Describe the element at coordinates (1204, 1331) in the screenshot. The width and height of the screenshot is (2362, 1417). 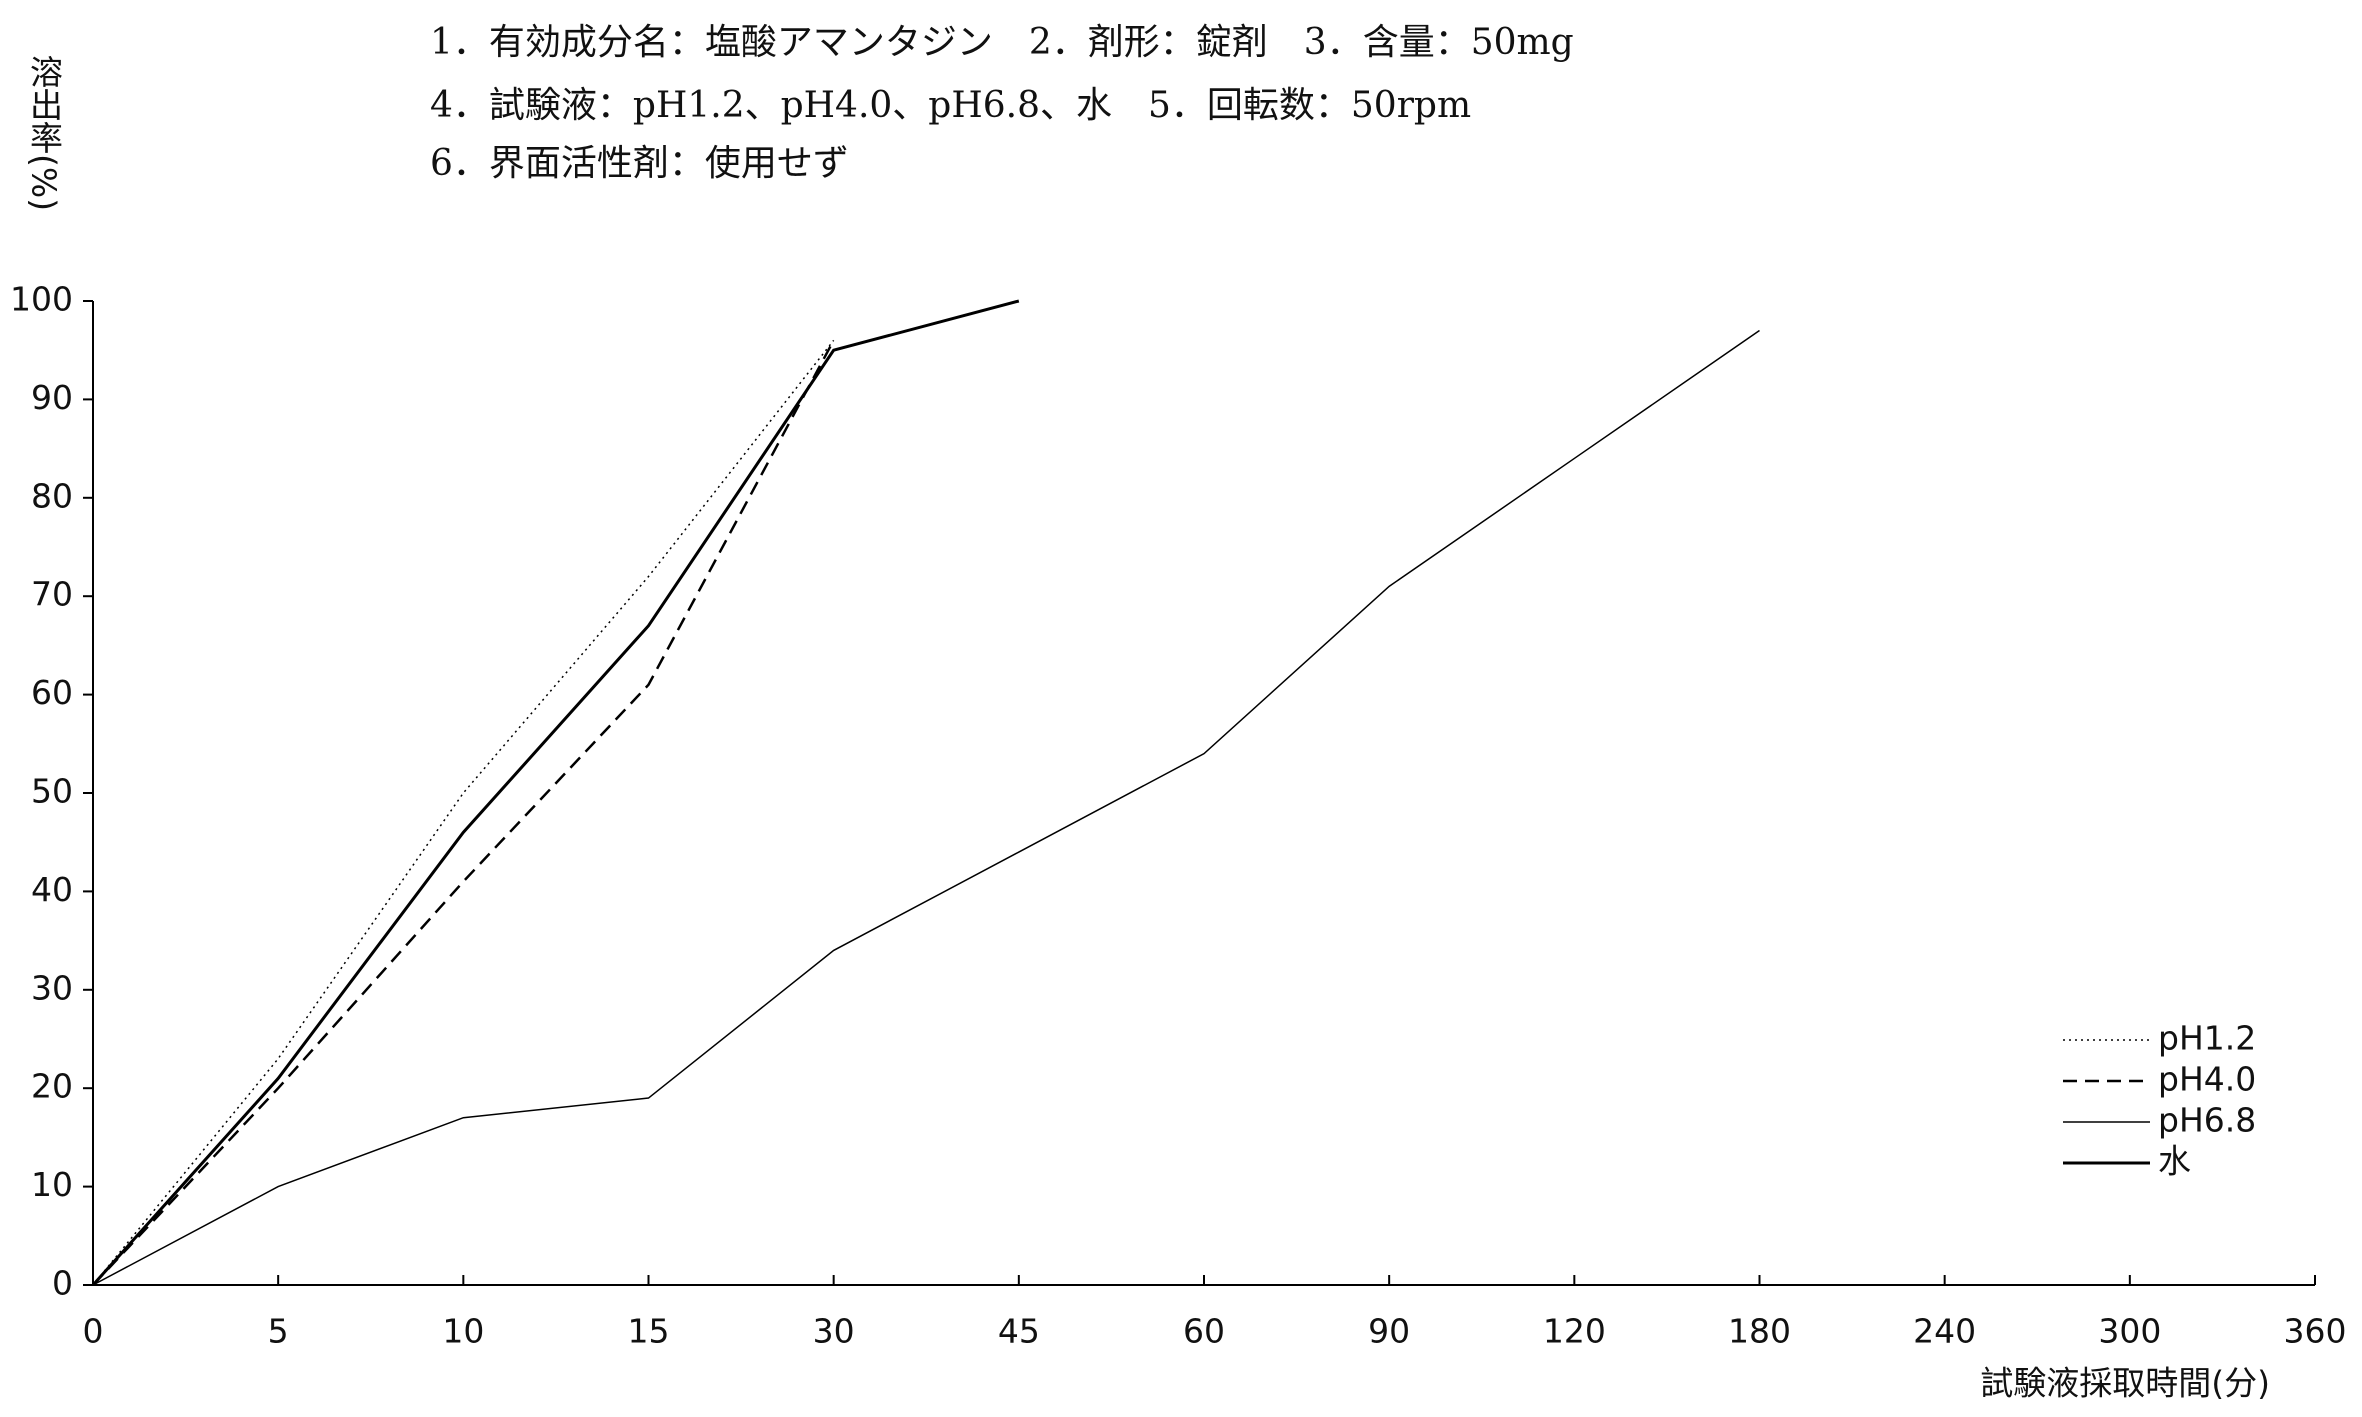
I see `x-tick-label: 60` at that location.